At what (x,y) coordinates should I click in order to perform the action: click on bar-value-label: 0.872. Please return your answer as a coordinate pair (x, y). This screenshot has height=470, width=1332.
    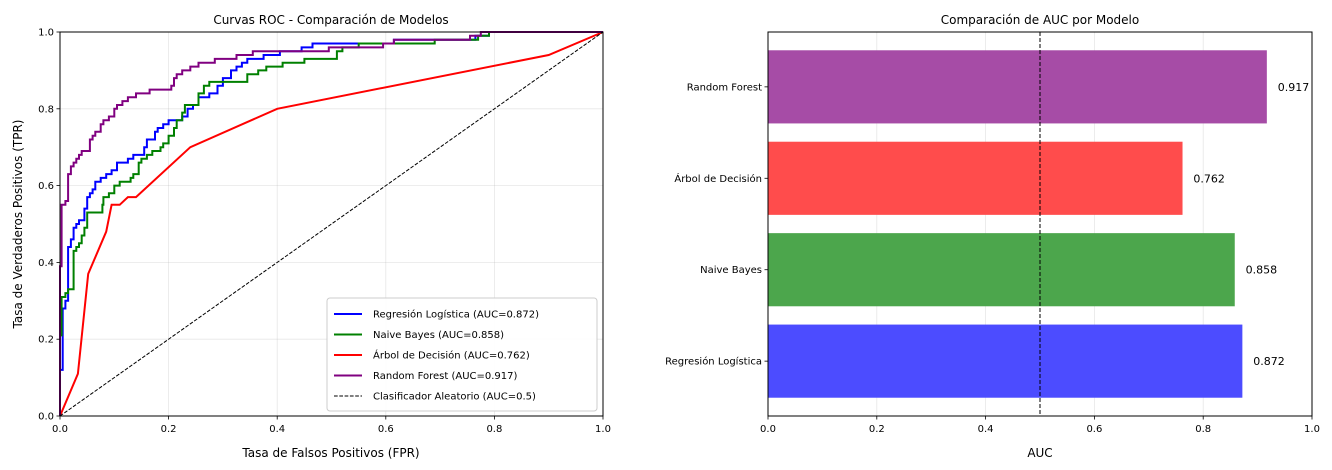
    Looking at the image, I should click on (1269, 361).